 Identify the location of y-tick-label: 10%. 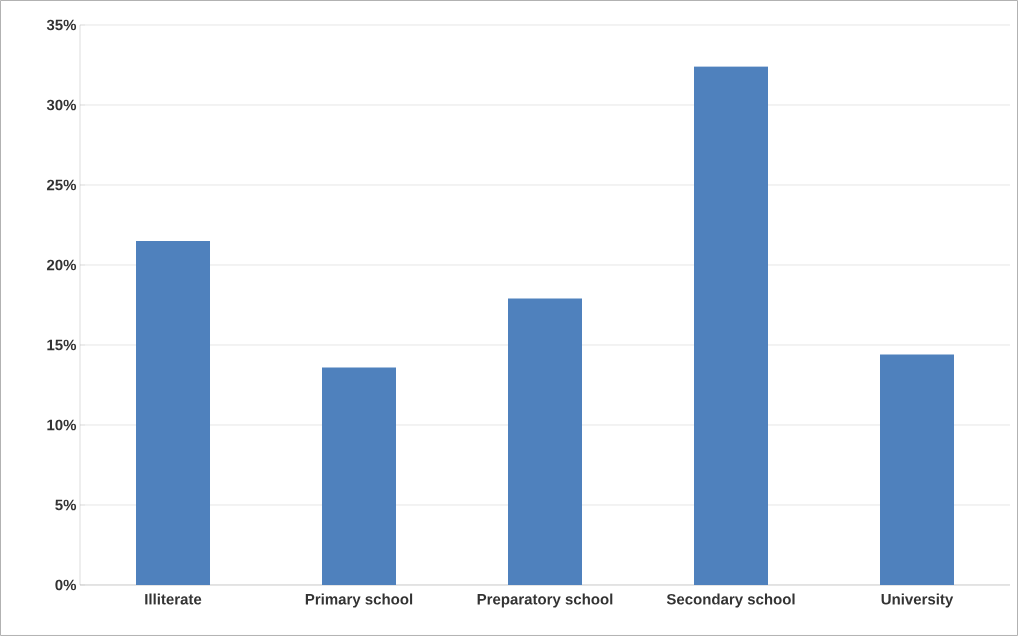
(62, 425).